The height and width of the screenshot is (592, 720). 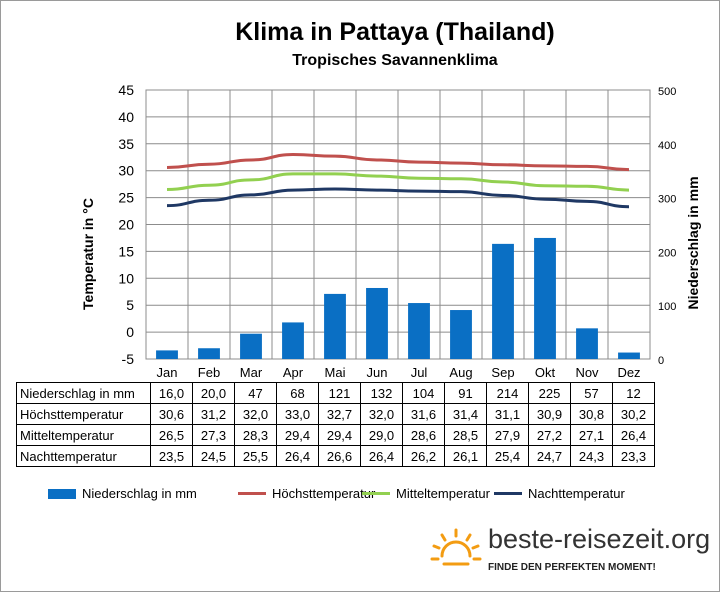 I want to click on y-left-tick-label: 25, so click(x=126, y=198).